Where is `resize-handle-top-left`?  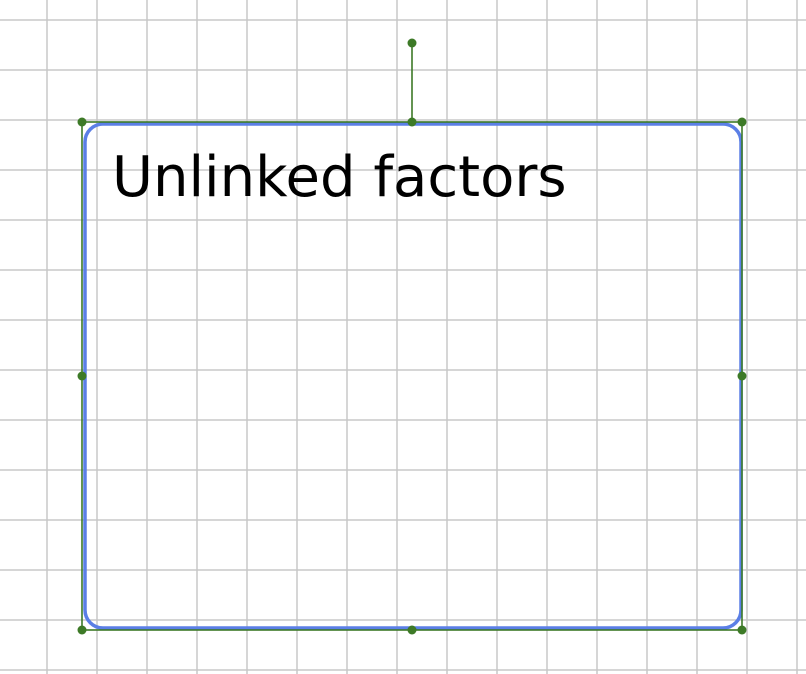 resize-handle-top-left is located at coordinates (82, 122).